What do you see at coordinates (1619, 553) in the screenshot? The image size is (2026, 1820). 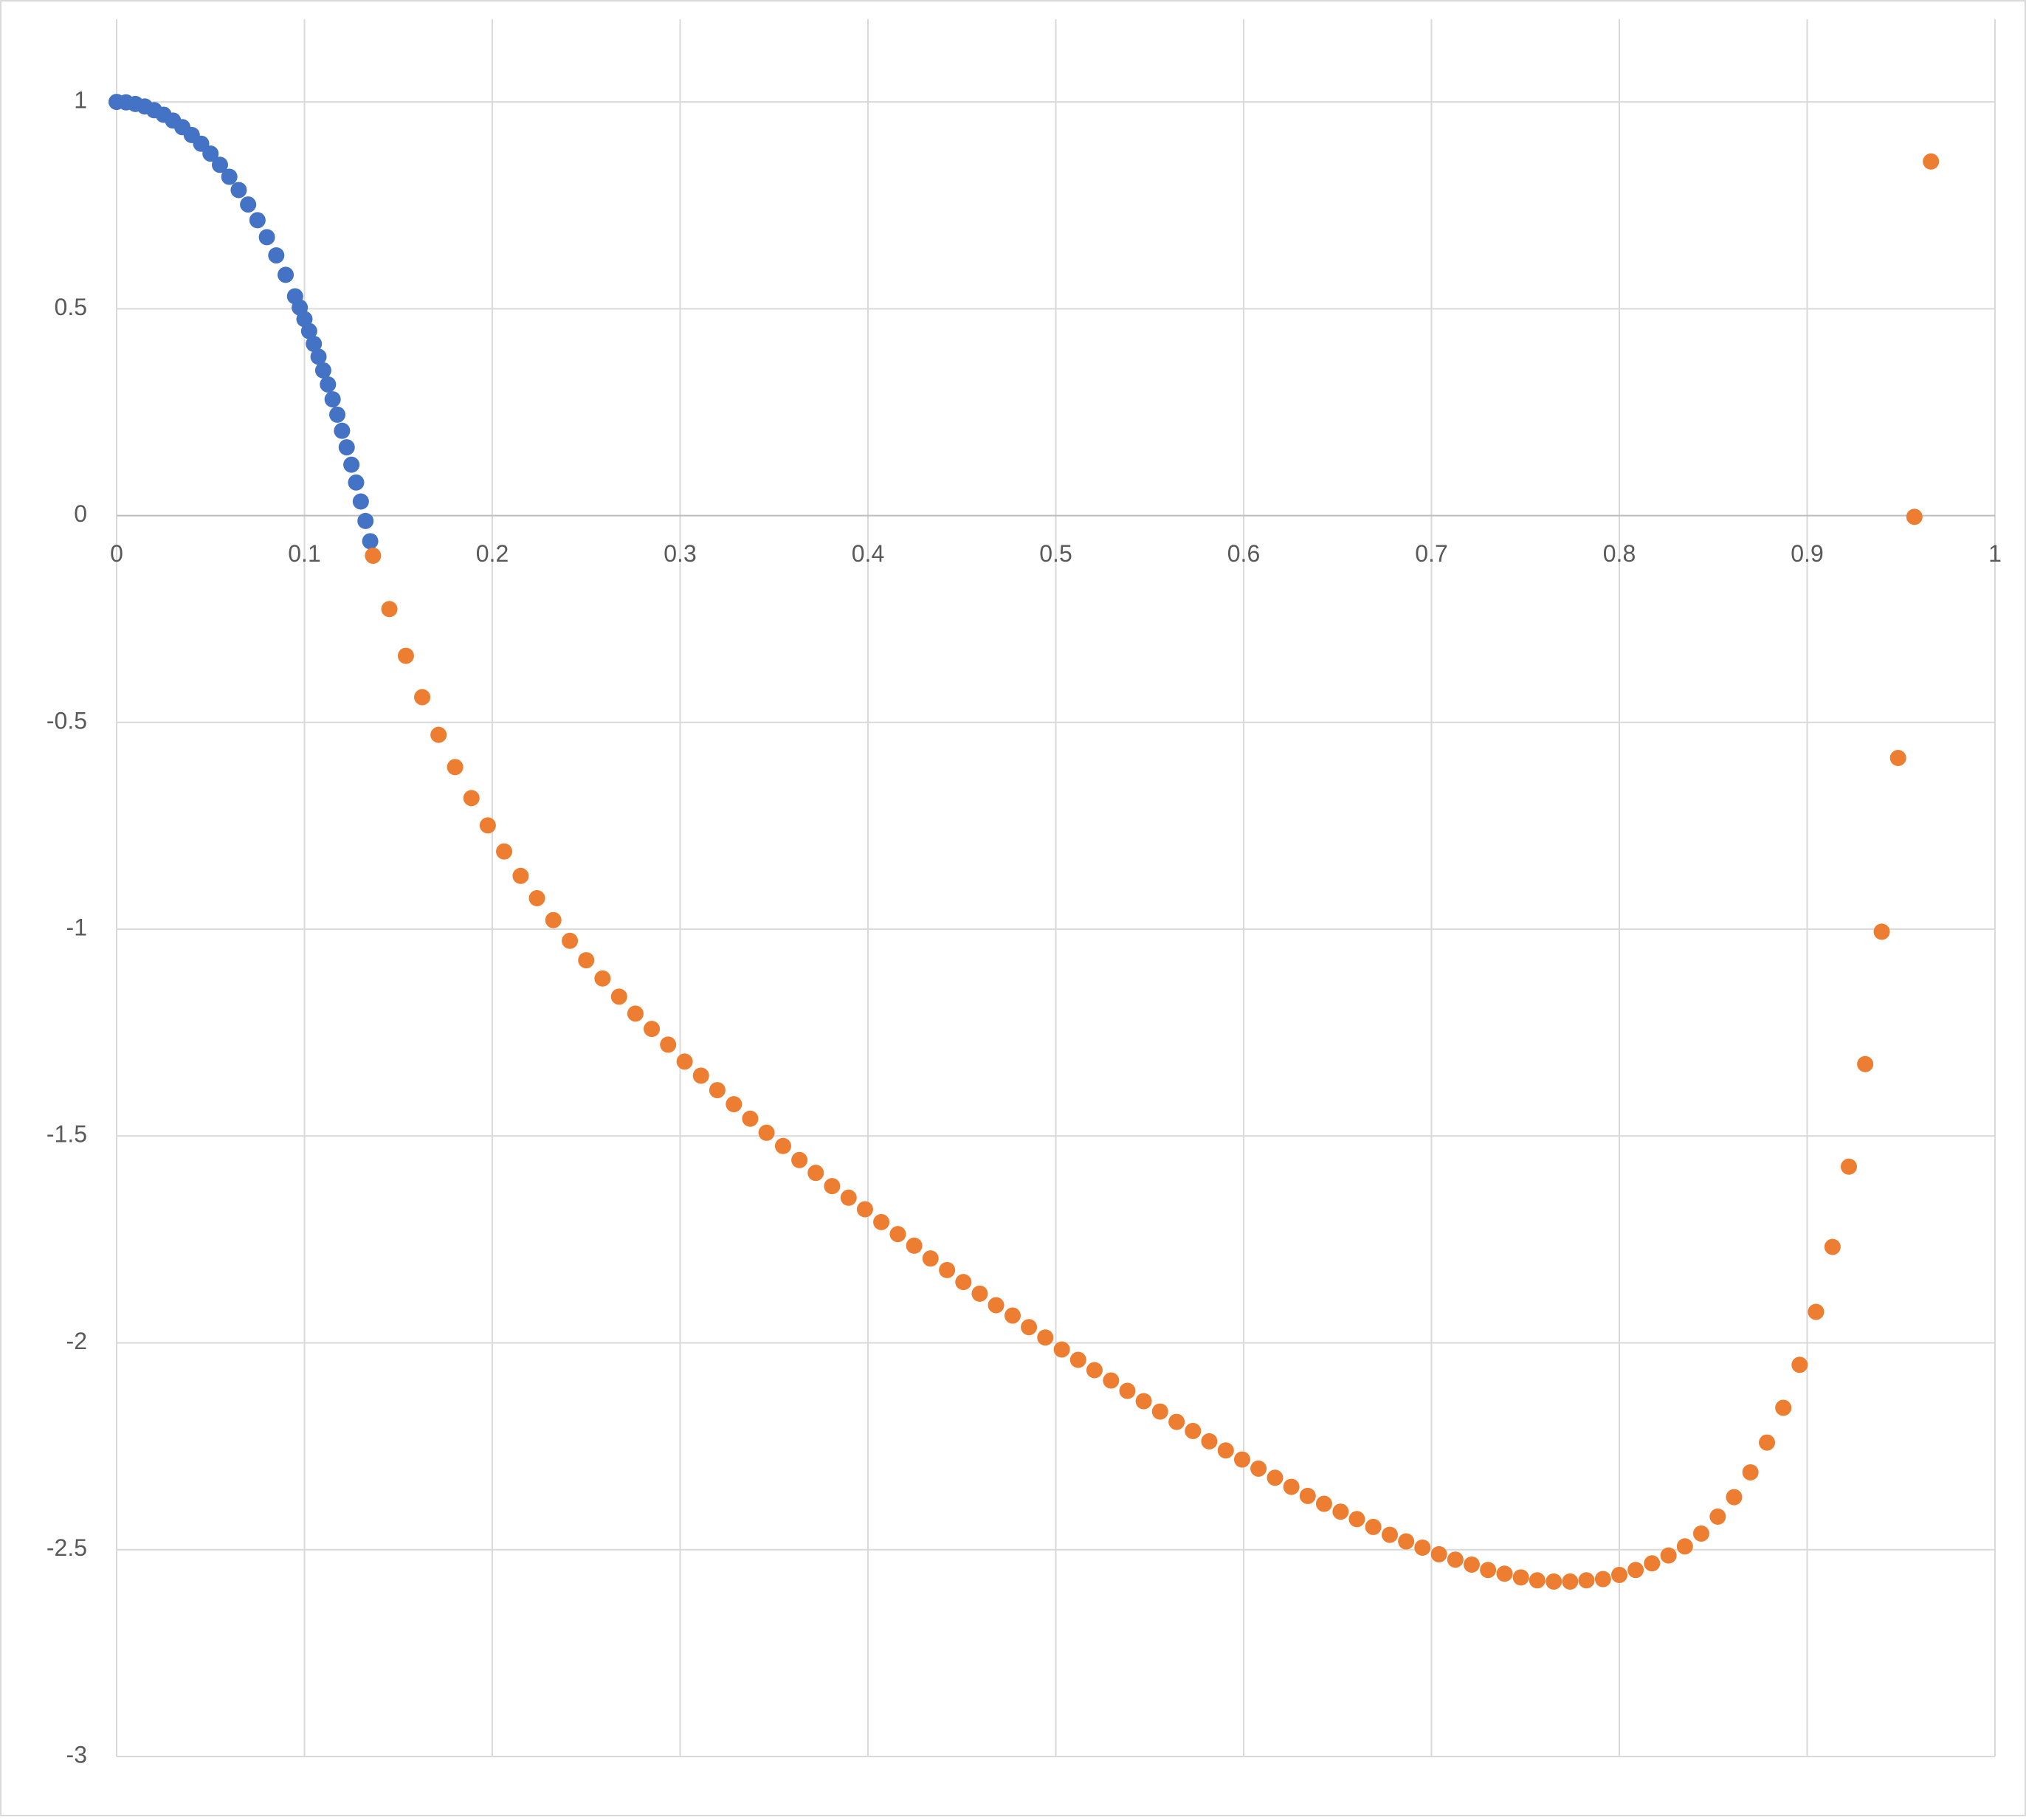 I see `x-tick-label: 0.8` at bounding box center [1619, 553].